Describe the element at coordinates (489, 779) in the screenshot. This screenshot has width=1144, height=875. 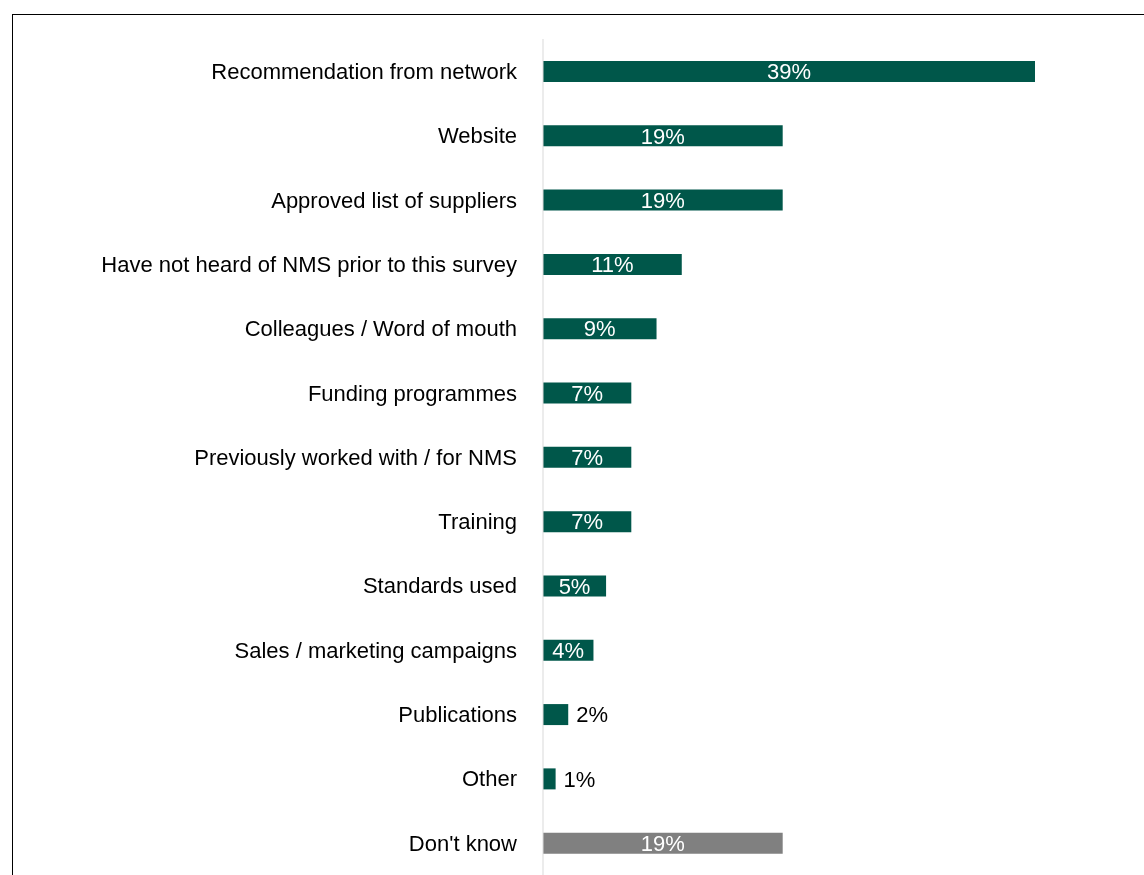
I see `y-tick-label: Other` at that location.